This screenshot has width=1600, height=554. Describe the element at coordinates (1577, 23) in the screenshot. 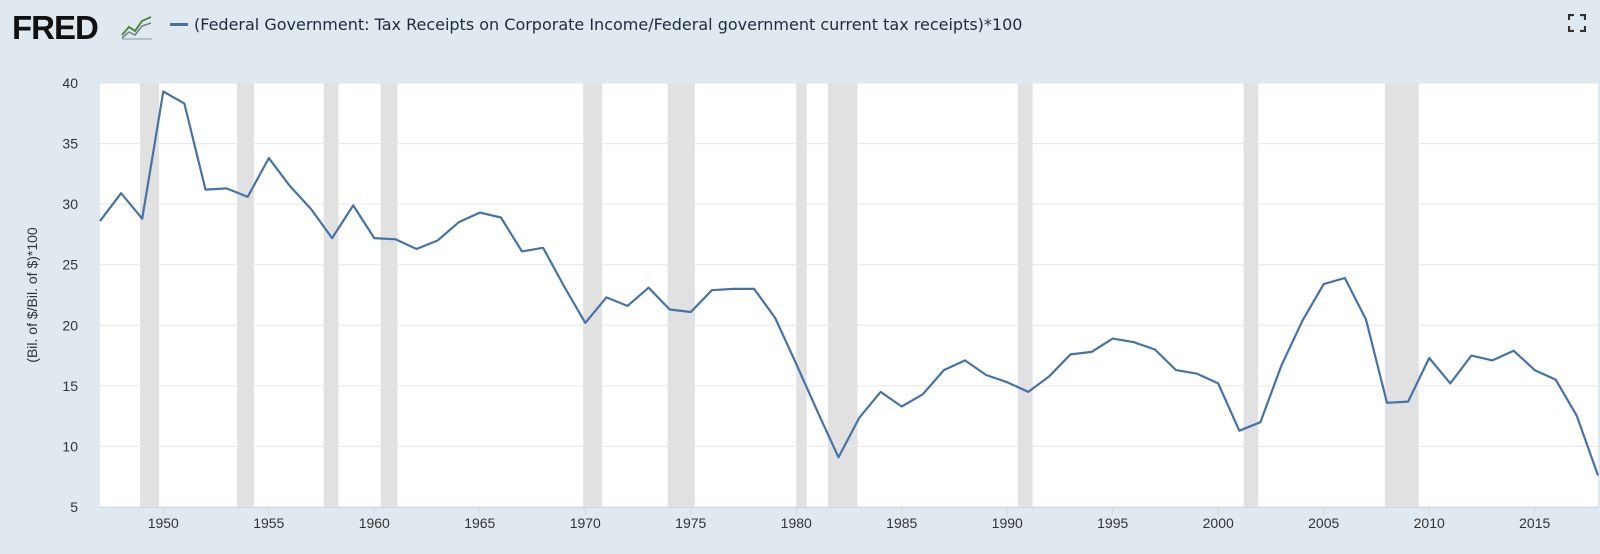

I see `fullscreen-icon` at that location.